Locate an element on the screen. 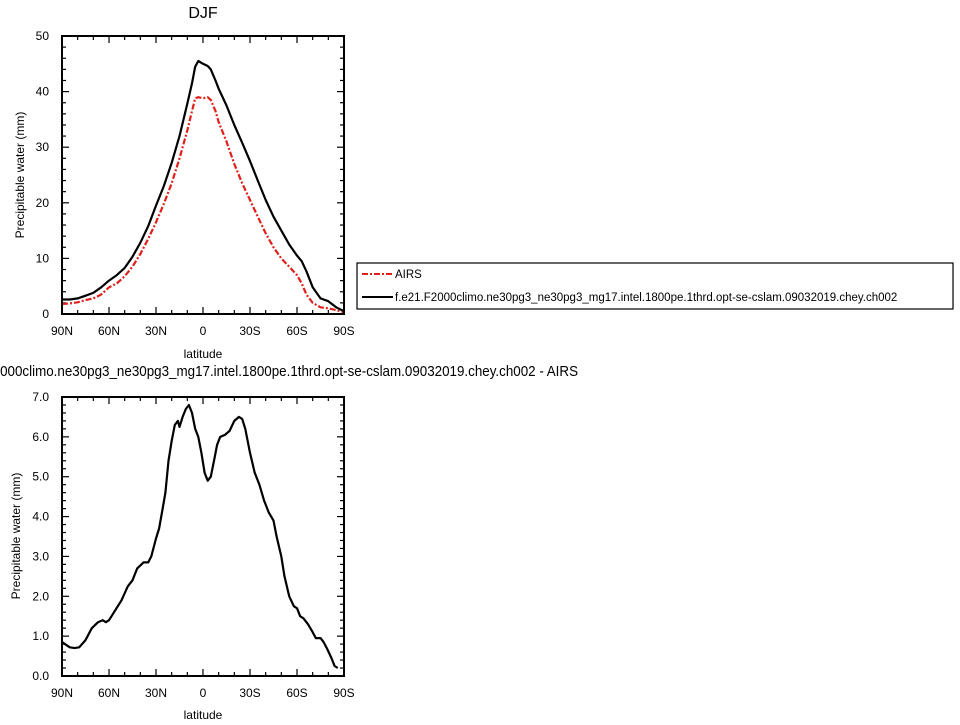 This screenshot has height=725, width=960. y-tick-label: 2.0 is located at coordinates (40, 596).